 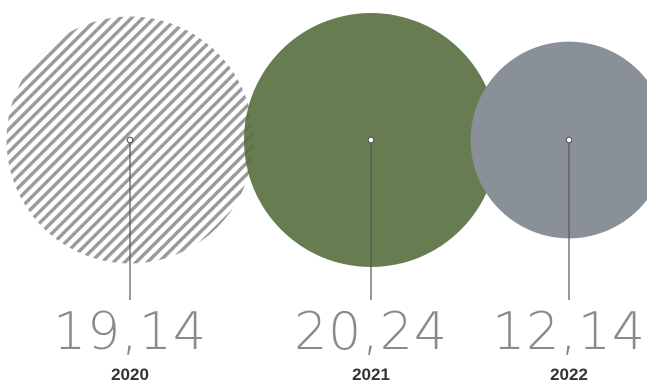 I want to click on value-label-2022: 12,14, so click(x=569, y=332).